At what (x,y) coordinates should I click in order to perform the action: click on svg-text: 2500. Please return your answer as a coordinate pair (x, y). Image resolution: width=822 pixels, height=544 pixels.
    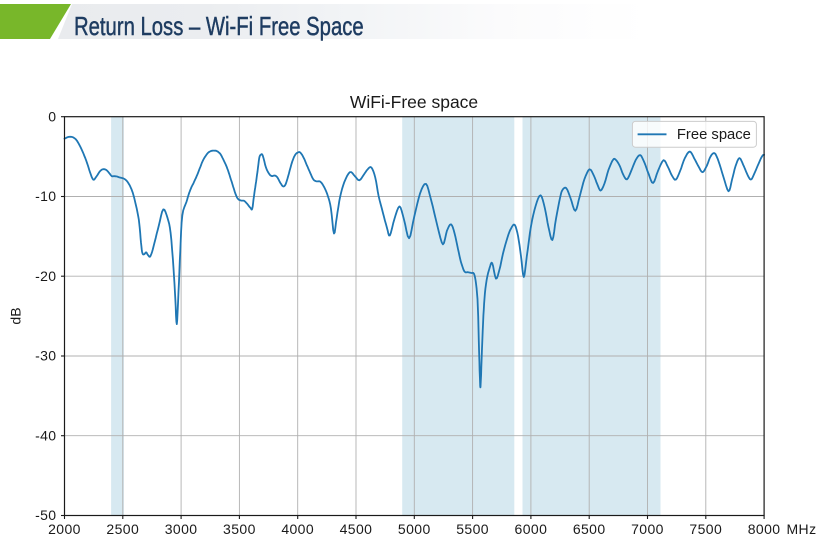
    Looking at the image, I should click on (122, 529).